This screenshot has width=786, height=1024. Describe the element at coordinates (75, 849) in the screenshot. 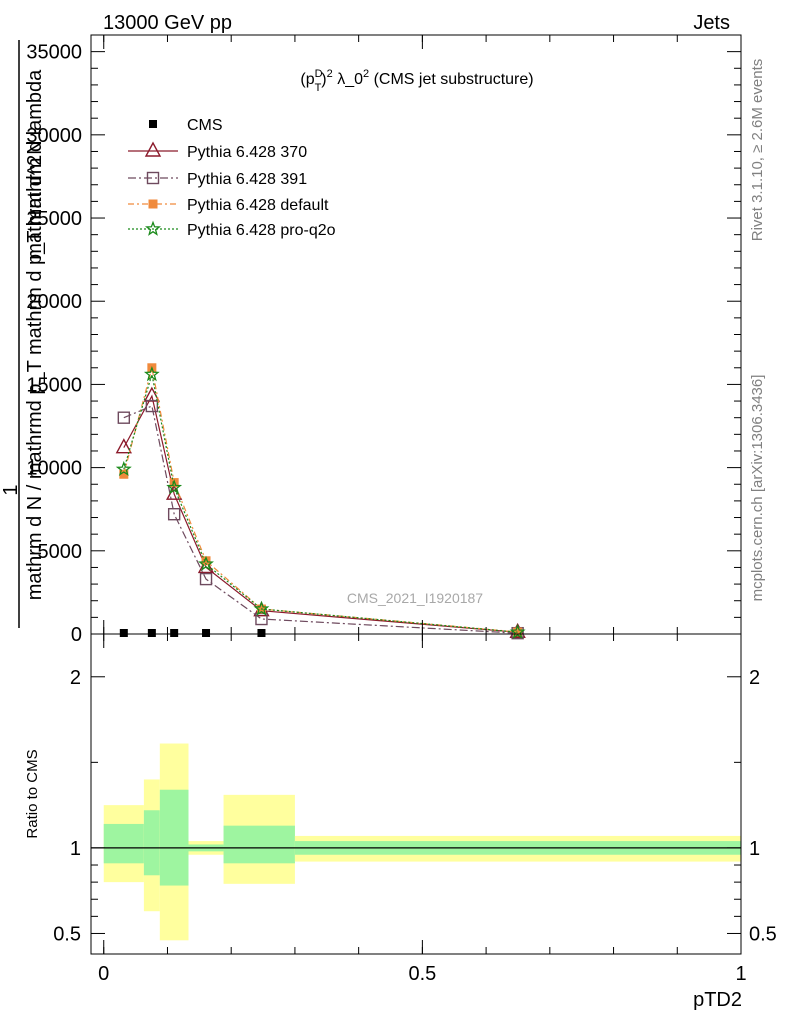

I see `ratio-ytick-label: 1` at that location.